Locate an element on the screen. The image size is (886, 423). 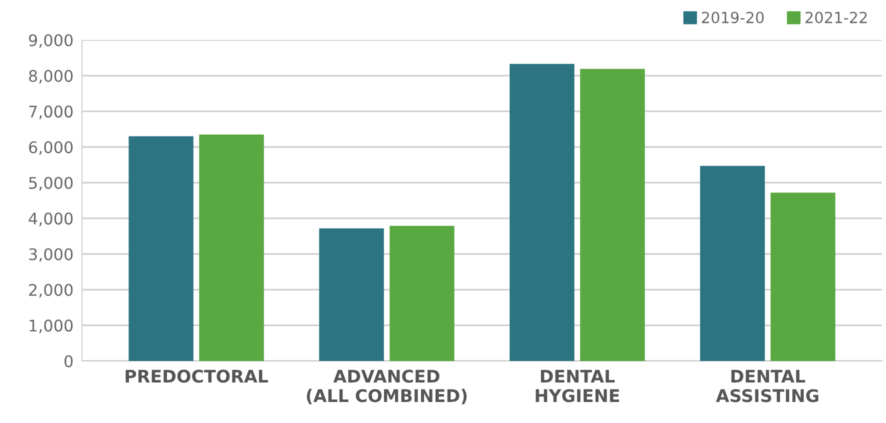
x-tick-label: PREDOCTORAL is located at coordinates (197, 376).